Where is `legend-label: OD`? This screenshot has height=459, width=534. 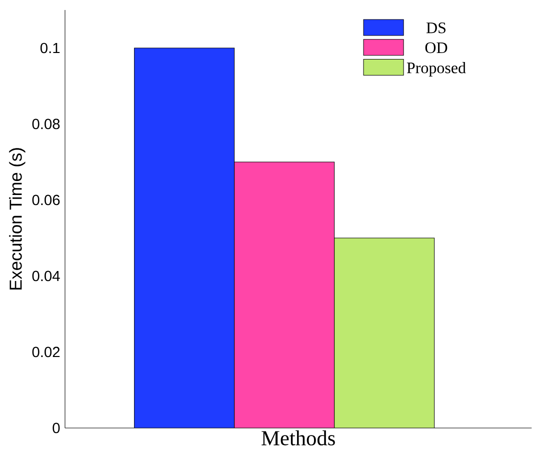 legend-label: OD is located at coordinates (436, 48).